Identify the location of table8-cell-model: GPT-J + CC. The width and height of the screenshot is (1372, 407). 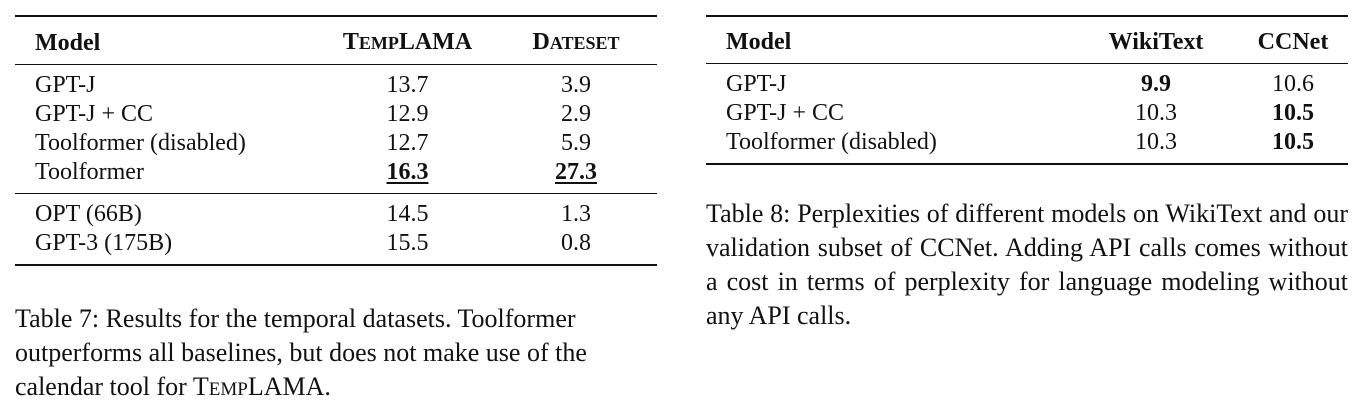
(785, 113).